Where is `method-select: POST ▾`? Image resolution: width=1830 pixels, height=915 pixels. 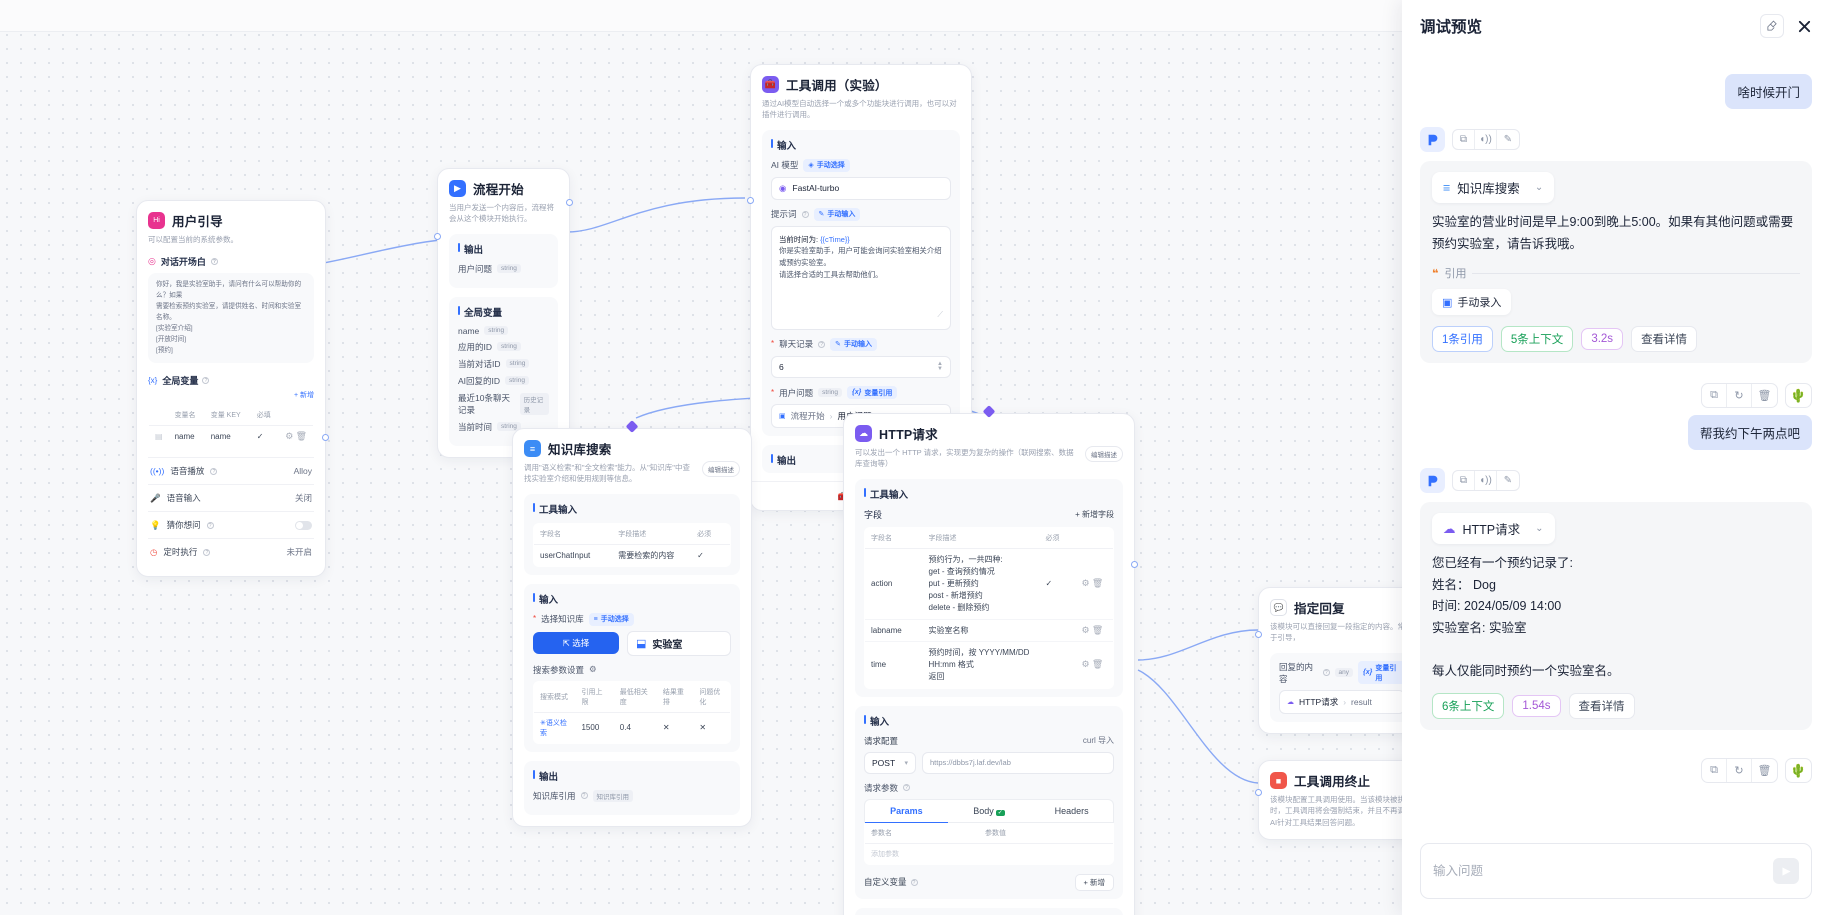
method-select: POST ▾ is located at coordinates (890, 762).